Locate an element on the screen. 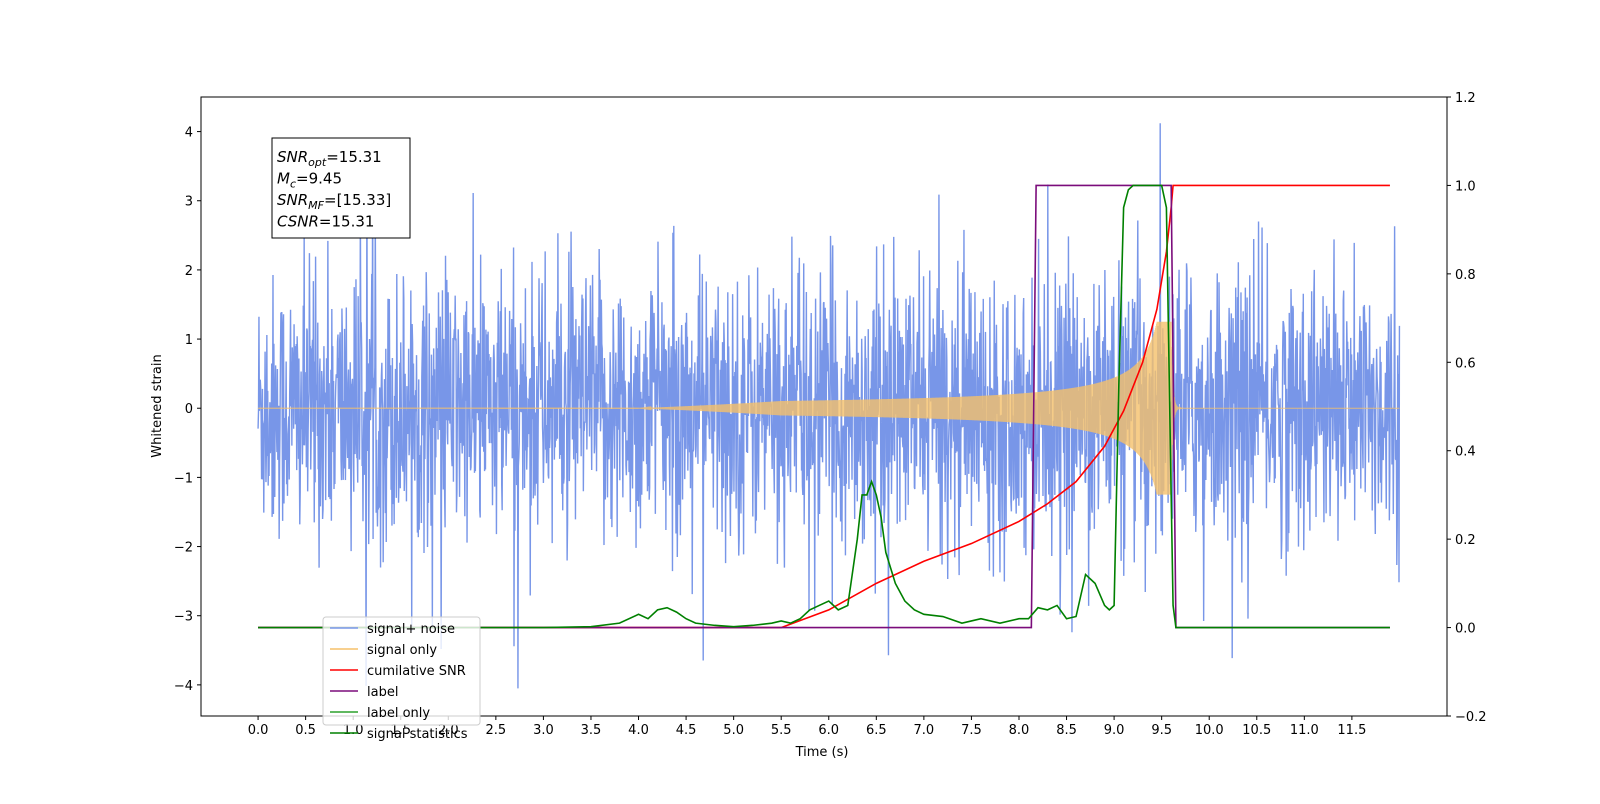 This screenshot has height=804, width=1600. y-axis-right: −0.2 0.0 0.2 0.4 0.6 0.8 1.0 1.2 is located at coordinates (1467, 408).